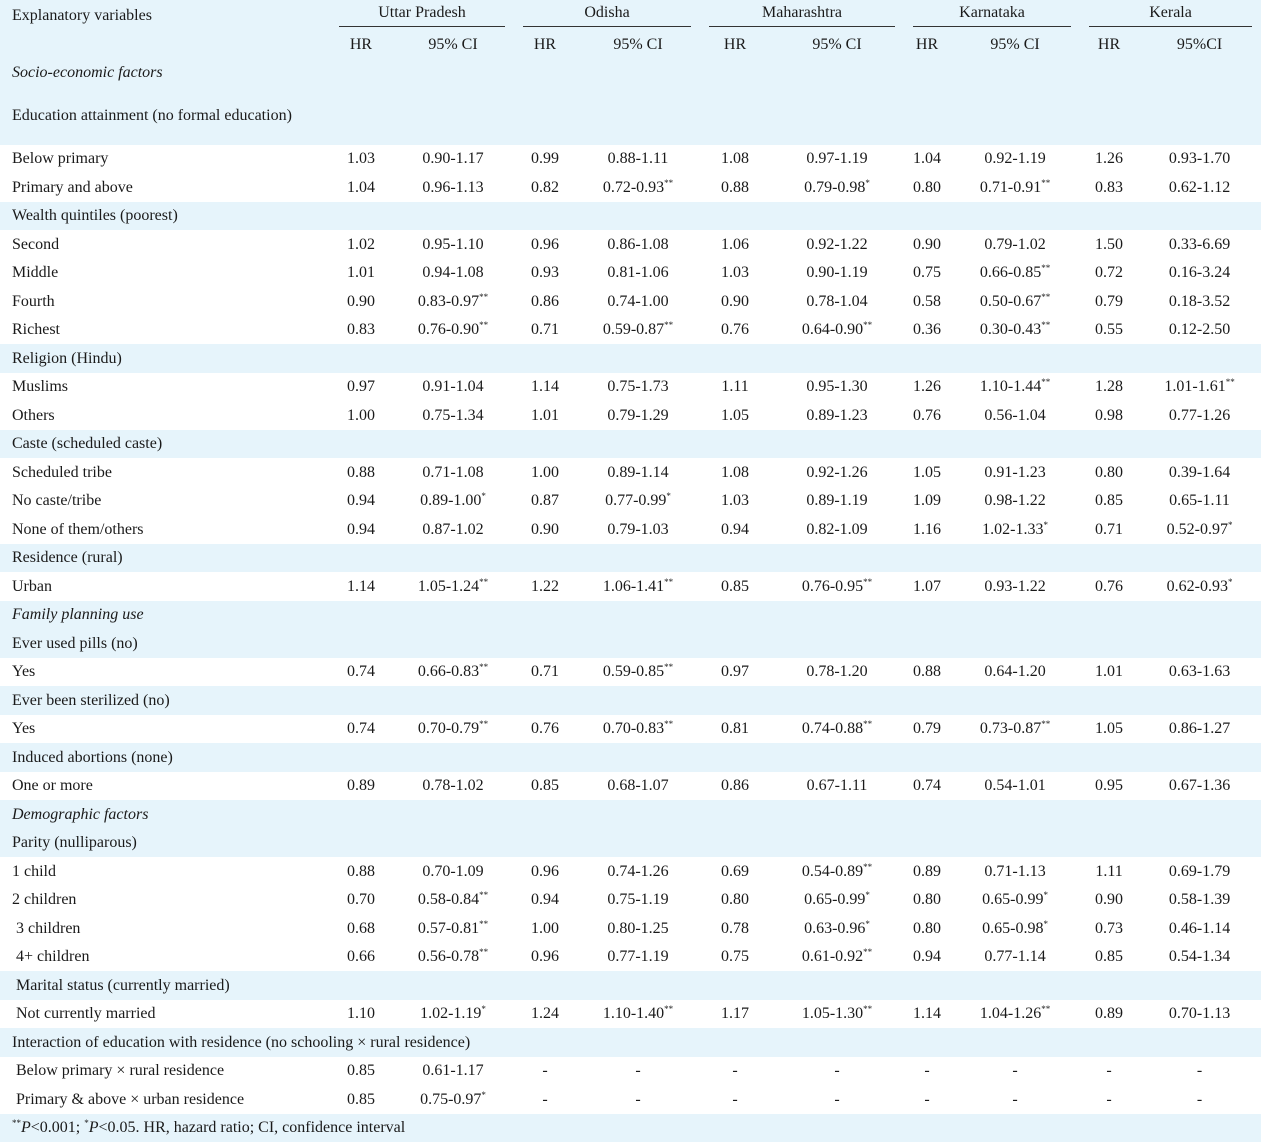 This screenshot has width=1261, height=1142. Describe the element at coordinates (735, 273) in the screenshot. I see `hr-cell: 1.03` at that location.